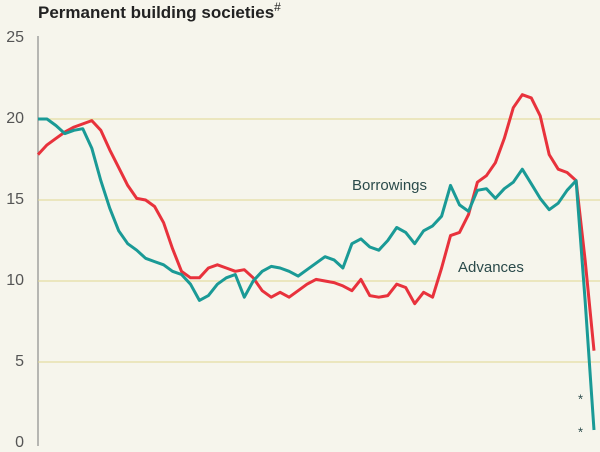 The image size is (600, 452). Describe the element at coordinates (19, 361) in the screenshot. I see `y-tick-label: 5` at that location.